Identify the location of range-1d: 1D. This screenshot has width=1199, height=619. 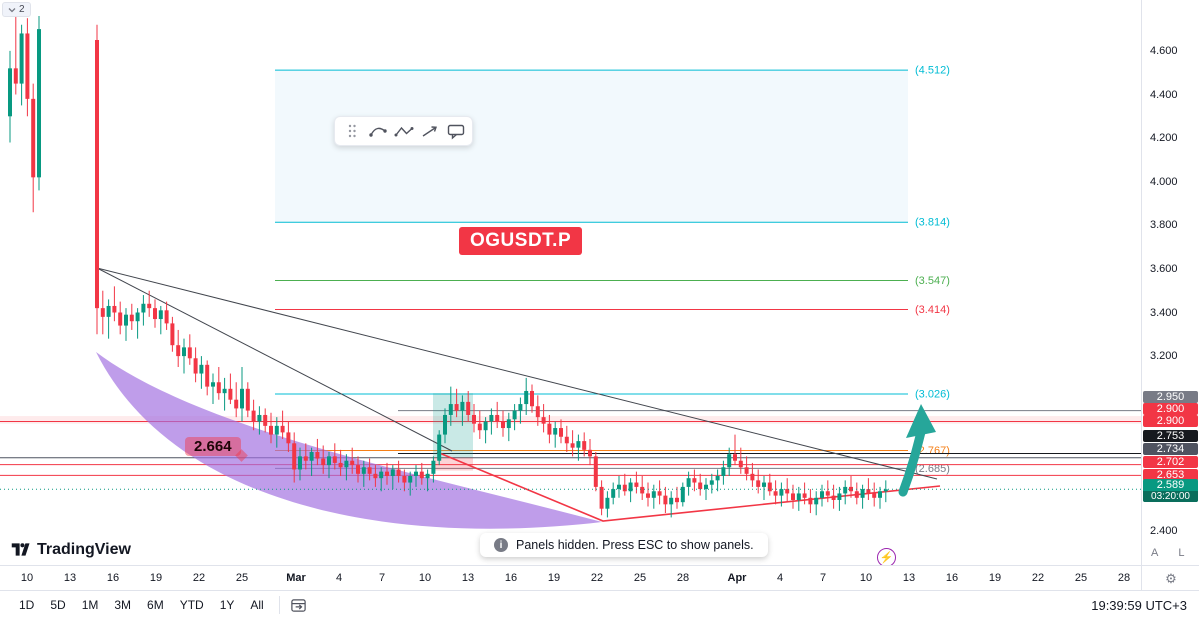
(26, 605).